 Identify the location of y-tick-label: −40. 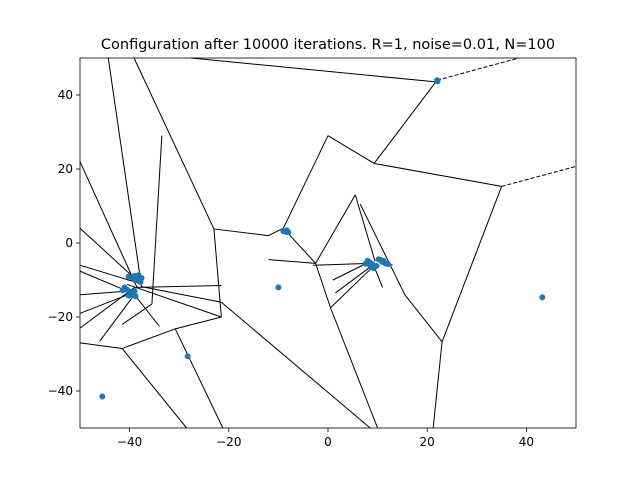
(60, 391).